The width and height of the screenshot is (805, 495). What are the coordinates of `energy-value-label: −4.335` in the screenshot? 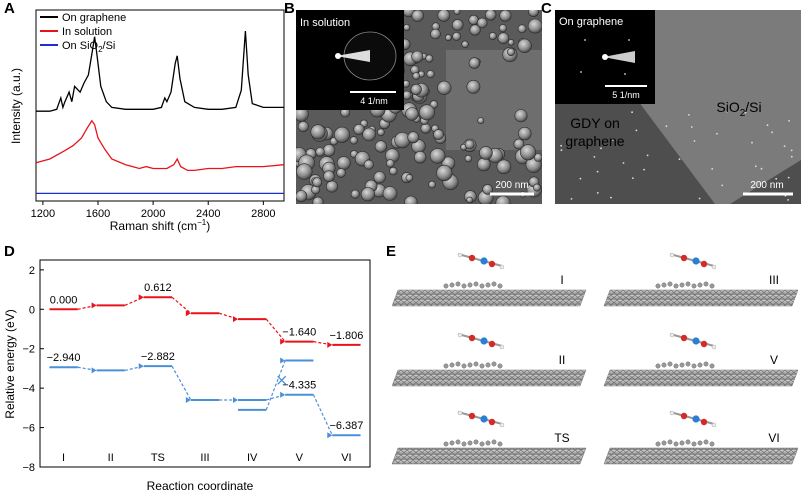 It's located at (299, 386).